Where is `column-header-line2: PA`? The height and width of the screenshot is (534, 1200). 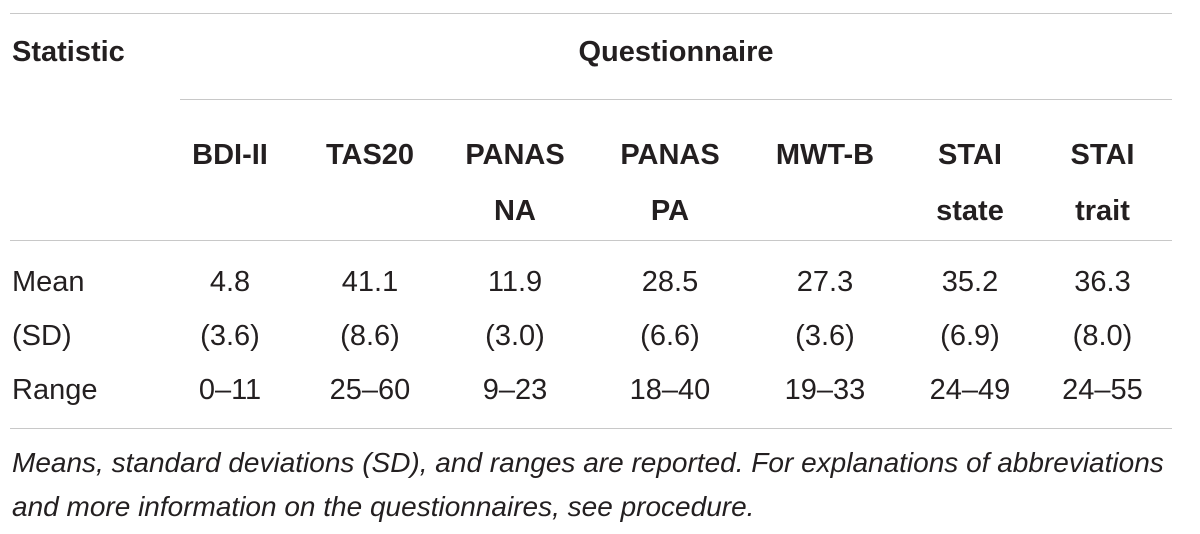
column-header-line2: PA is located at coordinates (670, 211).